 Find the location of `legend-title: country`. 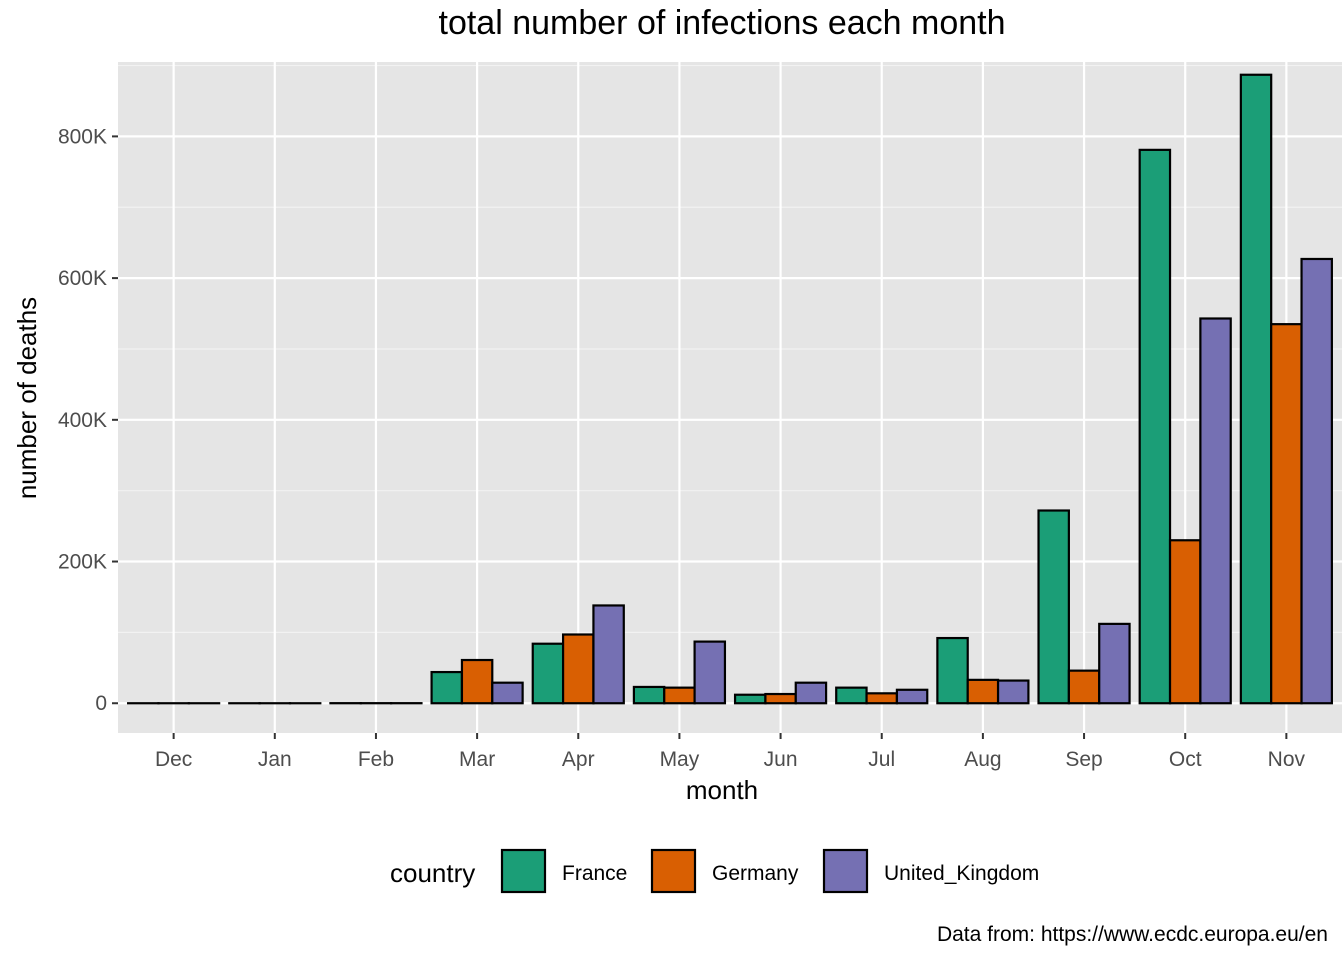

legend-title: country is located at coordinates (432, 873).